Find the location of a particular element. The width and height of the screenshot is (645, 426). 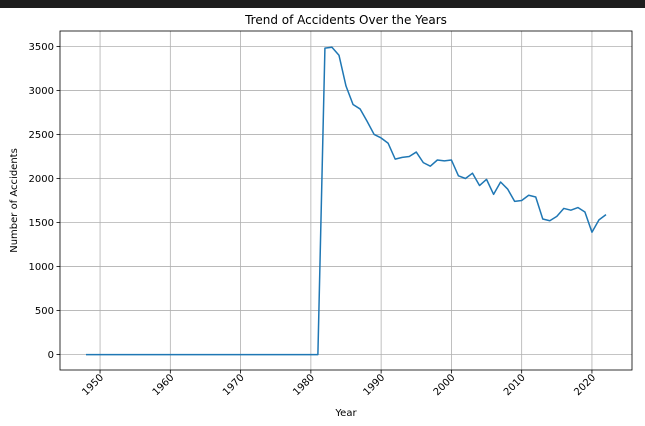

x-tick-label: 1950 is located at coordinates (93, 385).